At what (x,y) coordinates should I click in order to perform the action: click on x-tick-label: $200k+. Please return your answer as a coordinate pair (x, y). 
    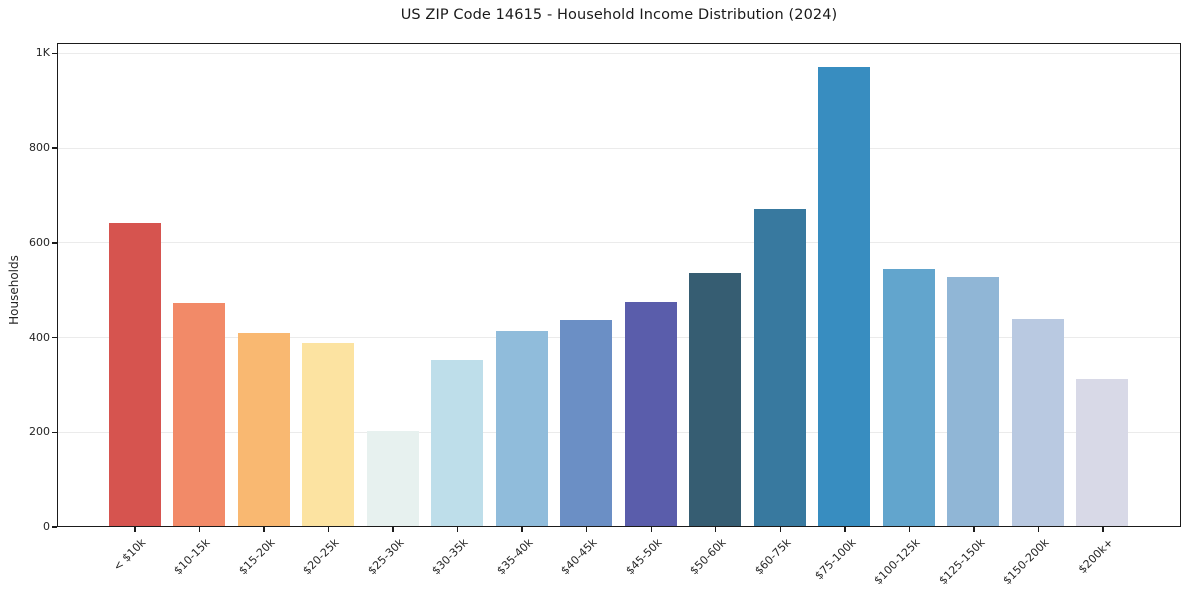
    Looking at the image, I should click on (1096, 556).